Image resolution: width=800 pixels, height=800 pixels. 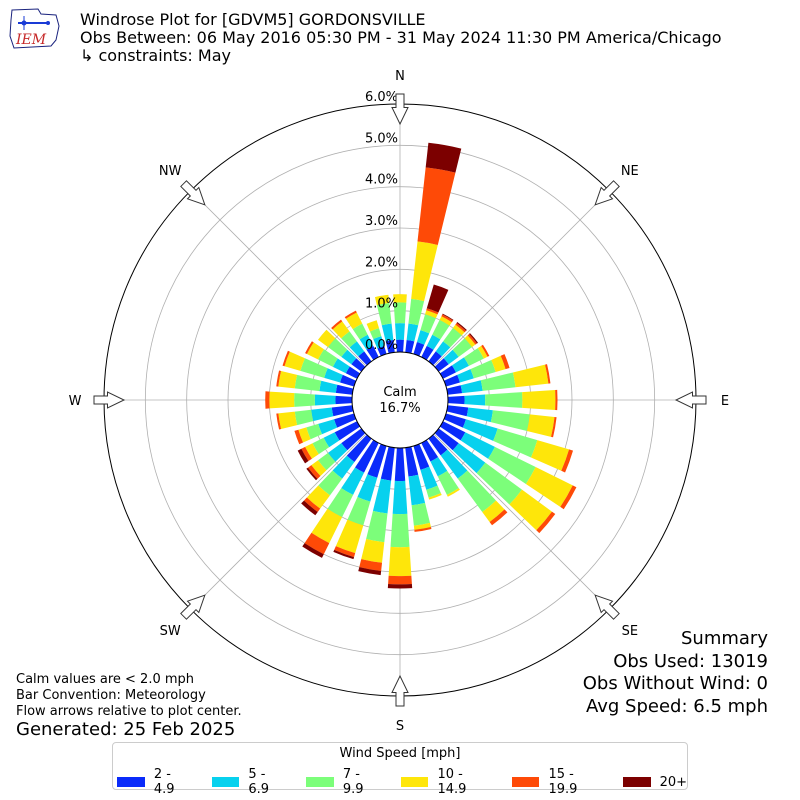 I want to click on direction-label: N, so click(x=400, y=76).